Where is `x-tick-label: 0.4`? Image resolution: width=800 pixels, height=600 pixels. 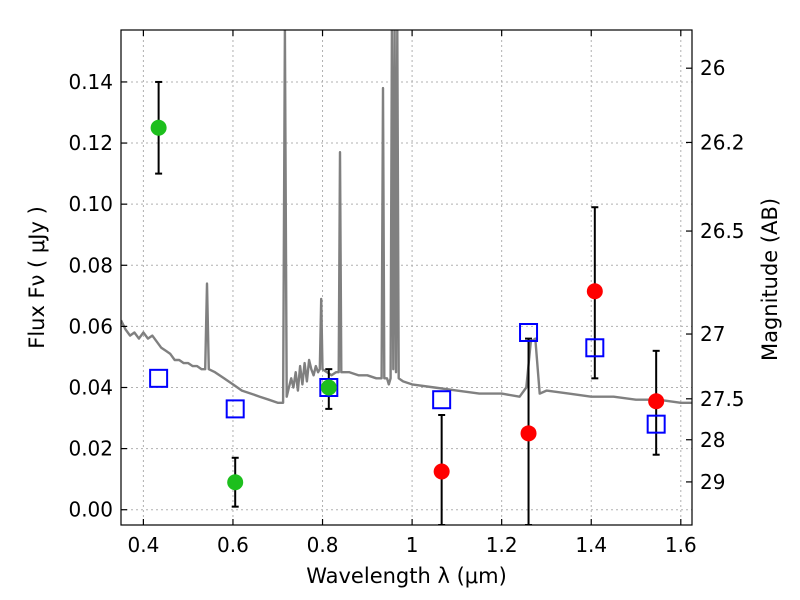 x-tick-label: 0.4 is located at coordinates (143, 545).